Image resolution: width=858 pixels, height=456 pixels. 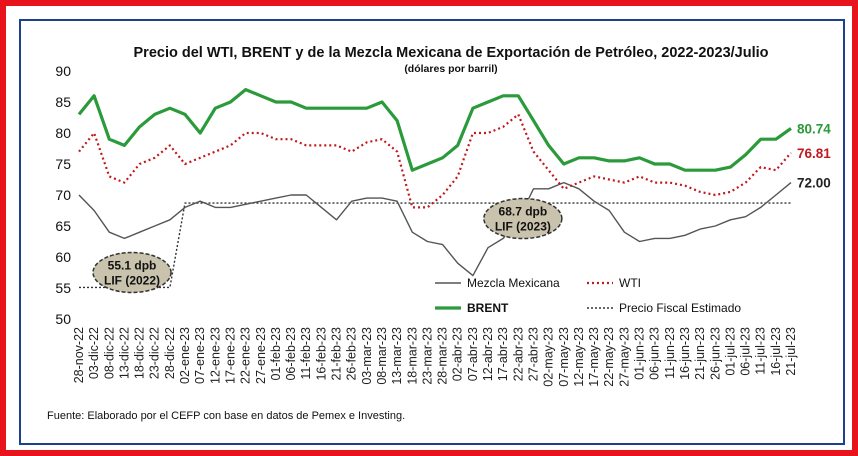 I want to click on x-tick-label: 01-feb-23, so click(x=276, y=354).